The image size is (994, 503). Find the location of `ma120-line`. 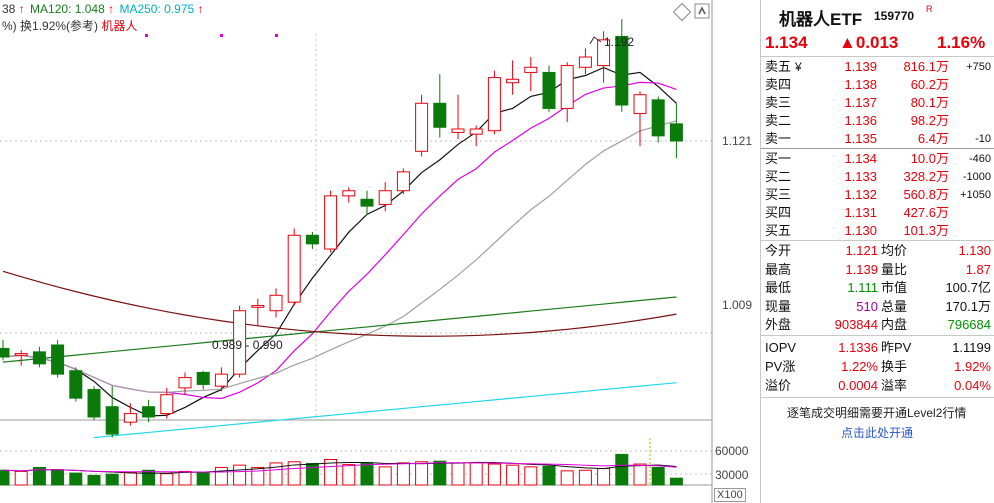

ma120-line is located at coordinates (339, 303).